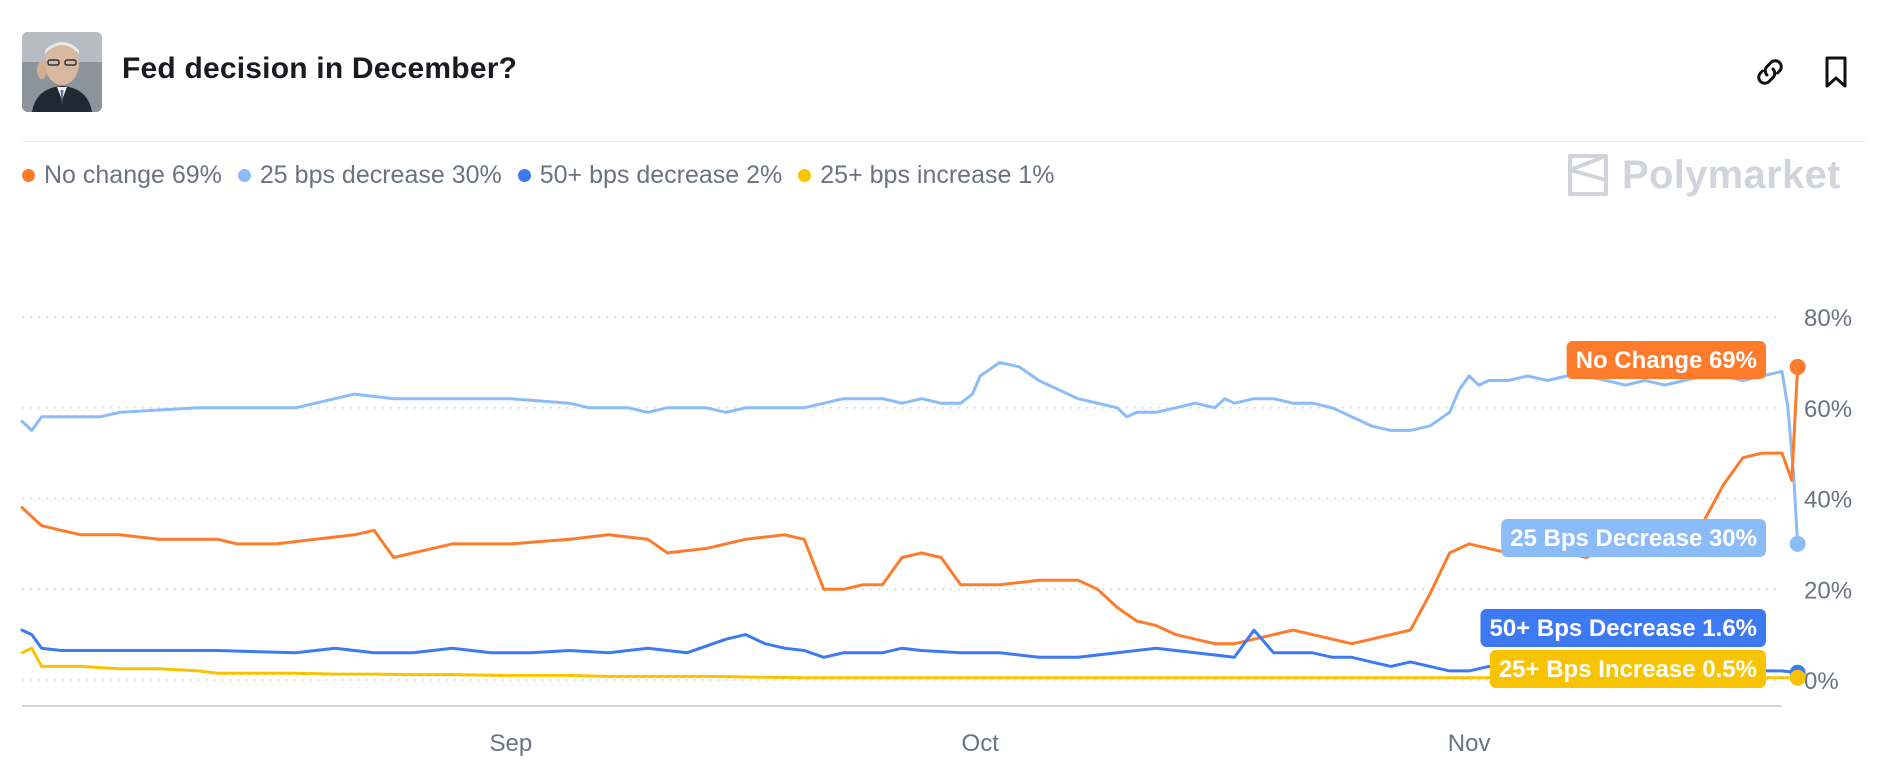 This screenshot has height=776, width=1878. What do you see at coordinates (1588, 175) in the screenshot?
I see `polymarket-logo-icon` at bounding box center [1588, 175].